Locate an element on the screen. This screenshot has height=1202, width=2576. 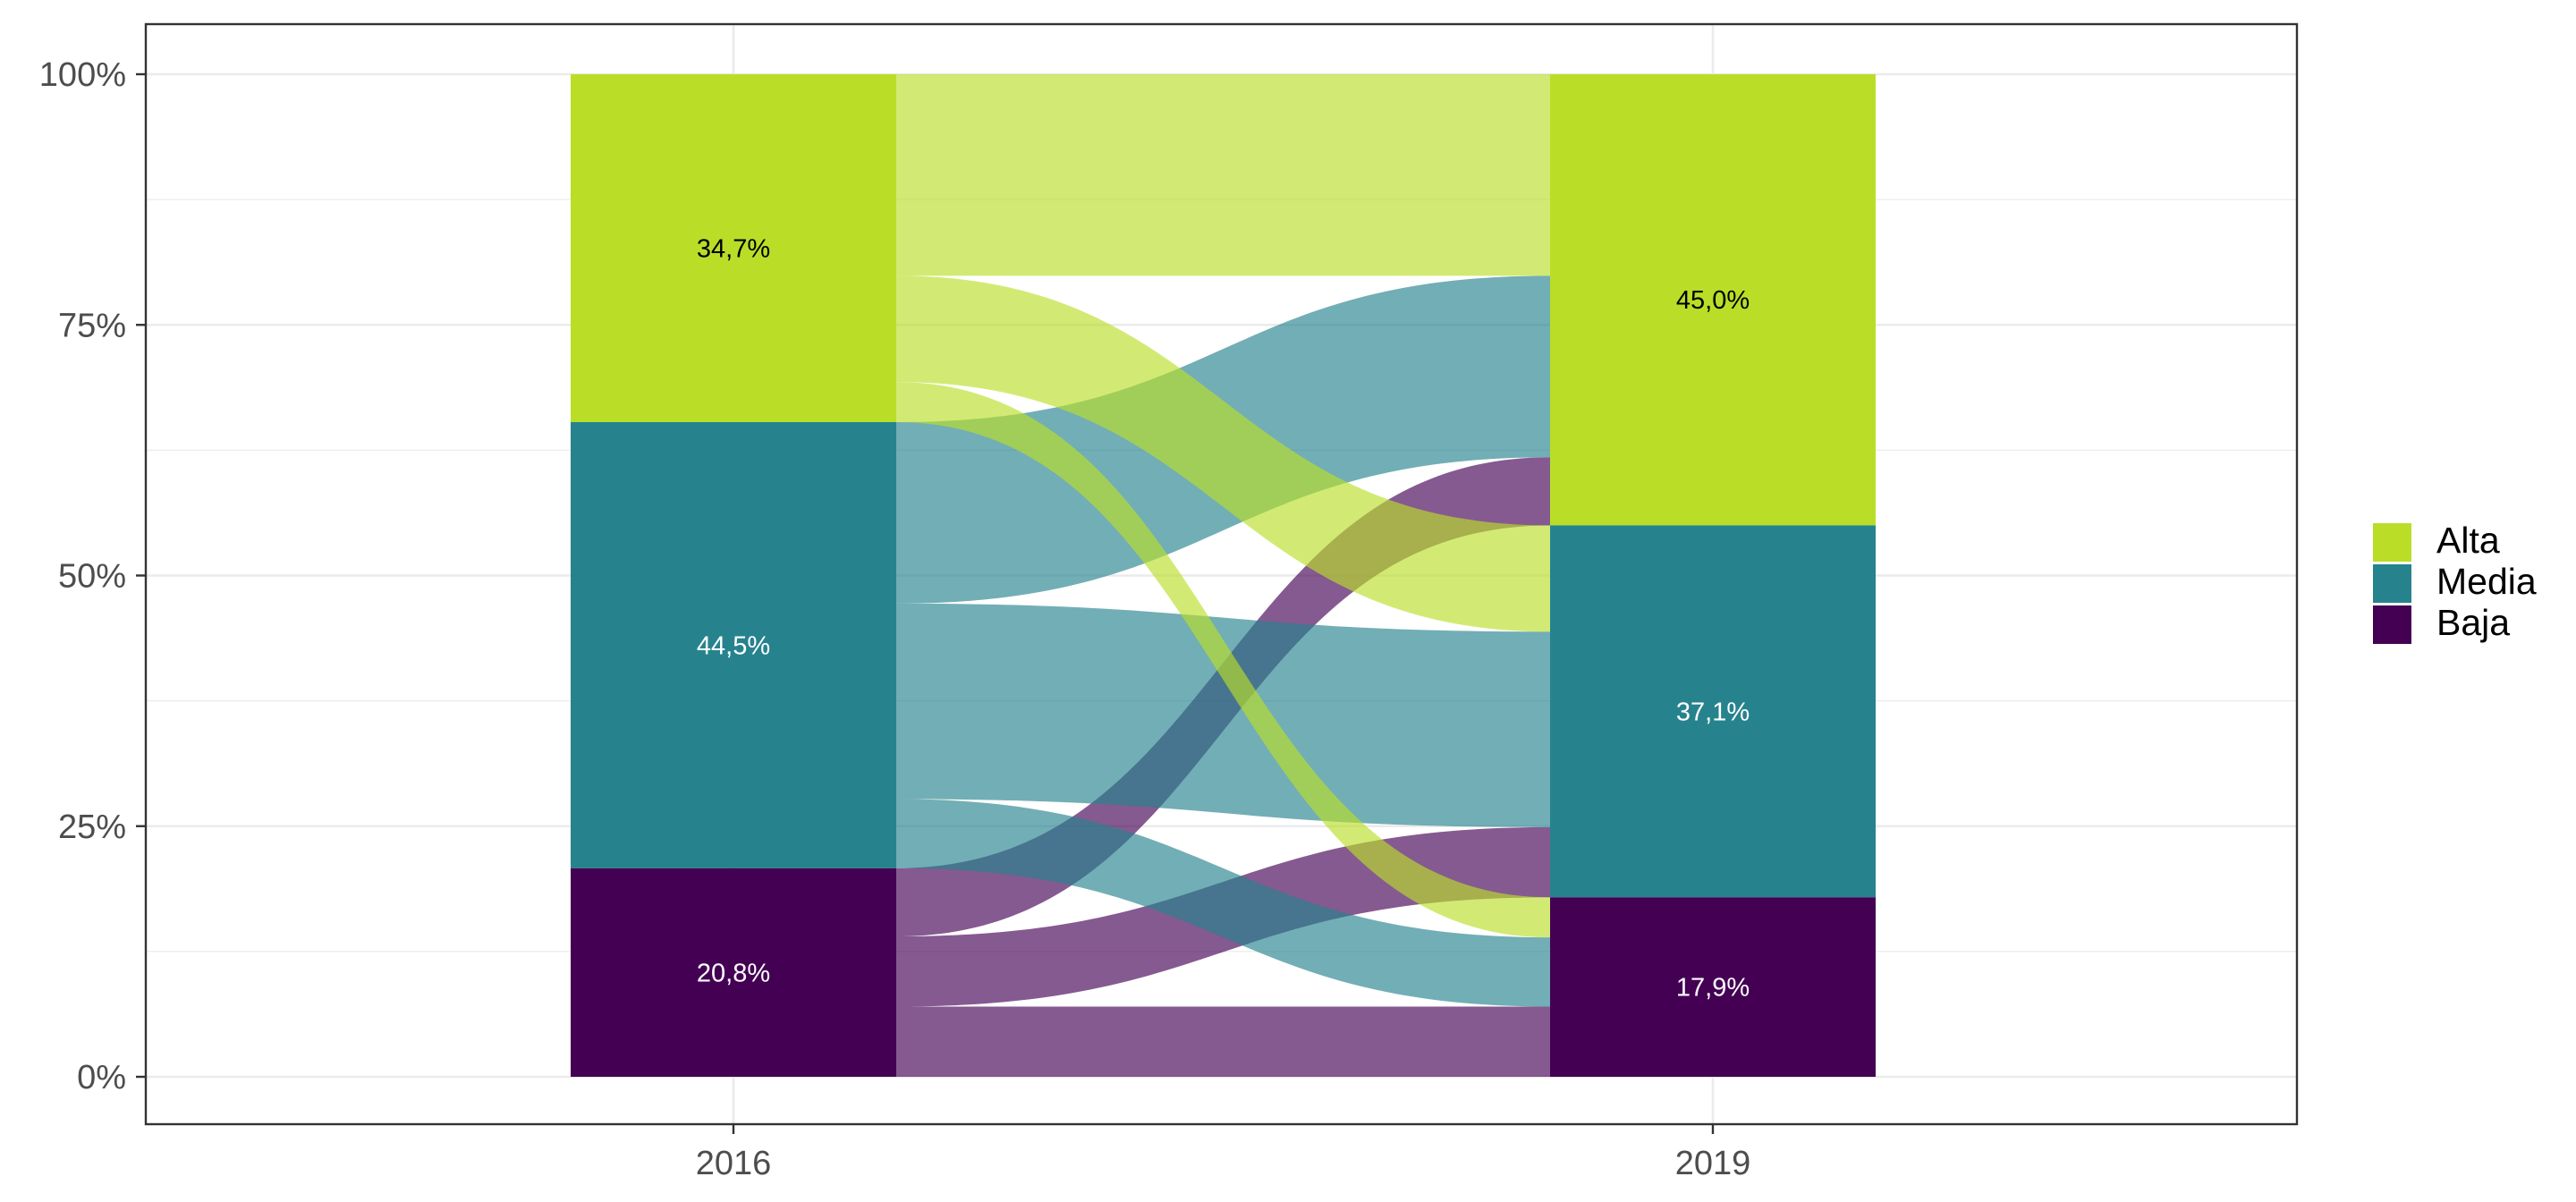
bar-value-label: 20,8% is located at coordinates (733, 973).